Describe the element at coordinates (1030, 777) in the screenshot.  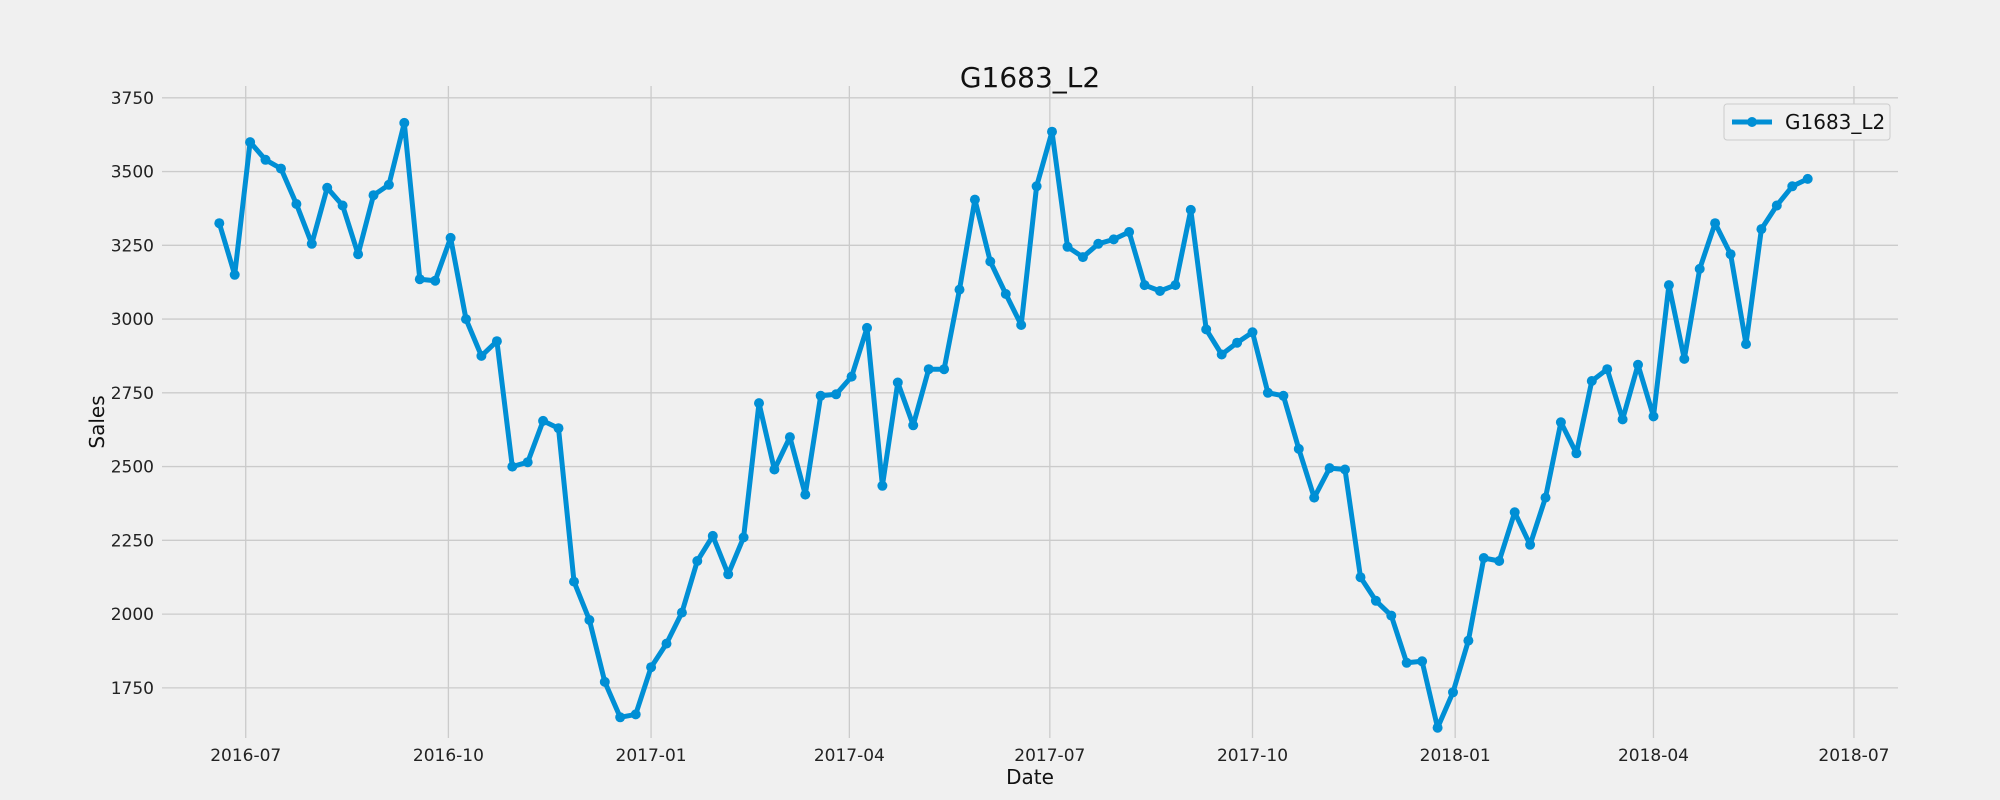
I see `x-axis-label: Date` at that location.